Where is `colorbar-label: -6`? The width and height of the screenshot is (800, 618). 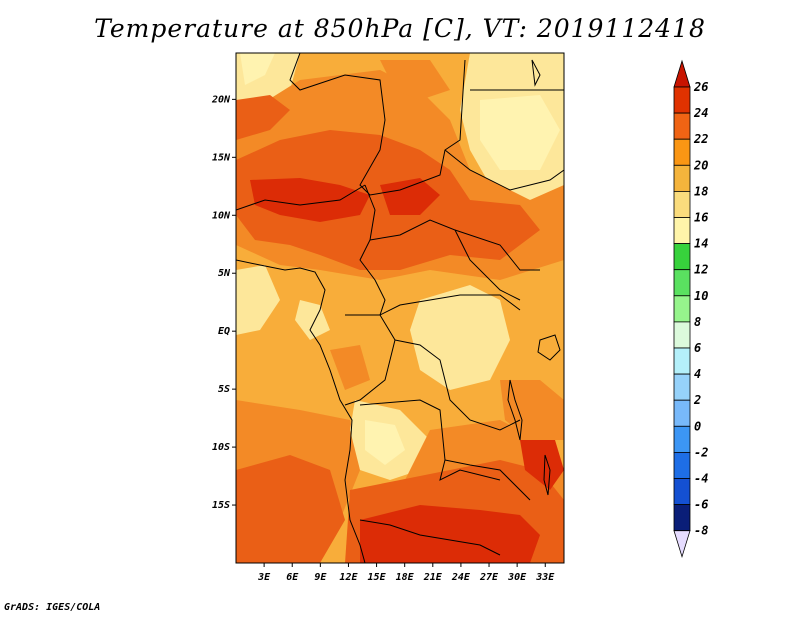 colorbar-label: -6 is located at coordinates (701, 505).